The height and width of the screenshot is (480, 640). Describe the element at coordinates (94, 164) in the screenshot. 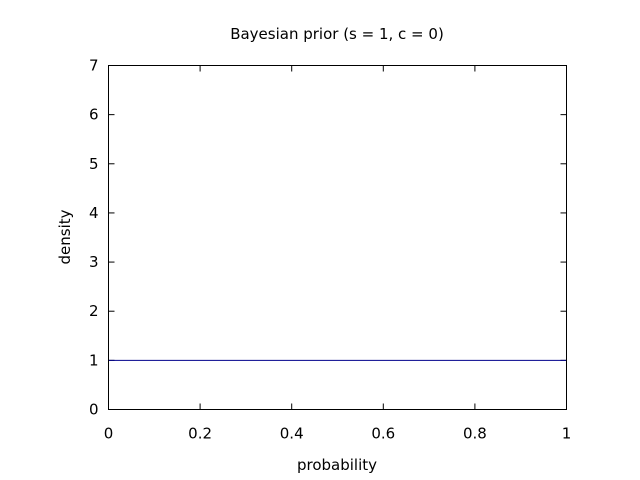

I see `y-tick-label: 5` at that location.